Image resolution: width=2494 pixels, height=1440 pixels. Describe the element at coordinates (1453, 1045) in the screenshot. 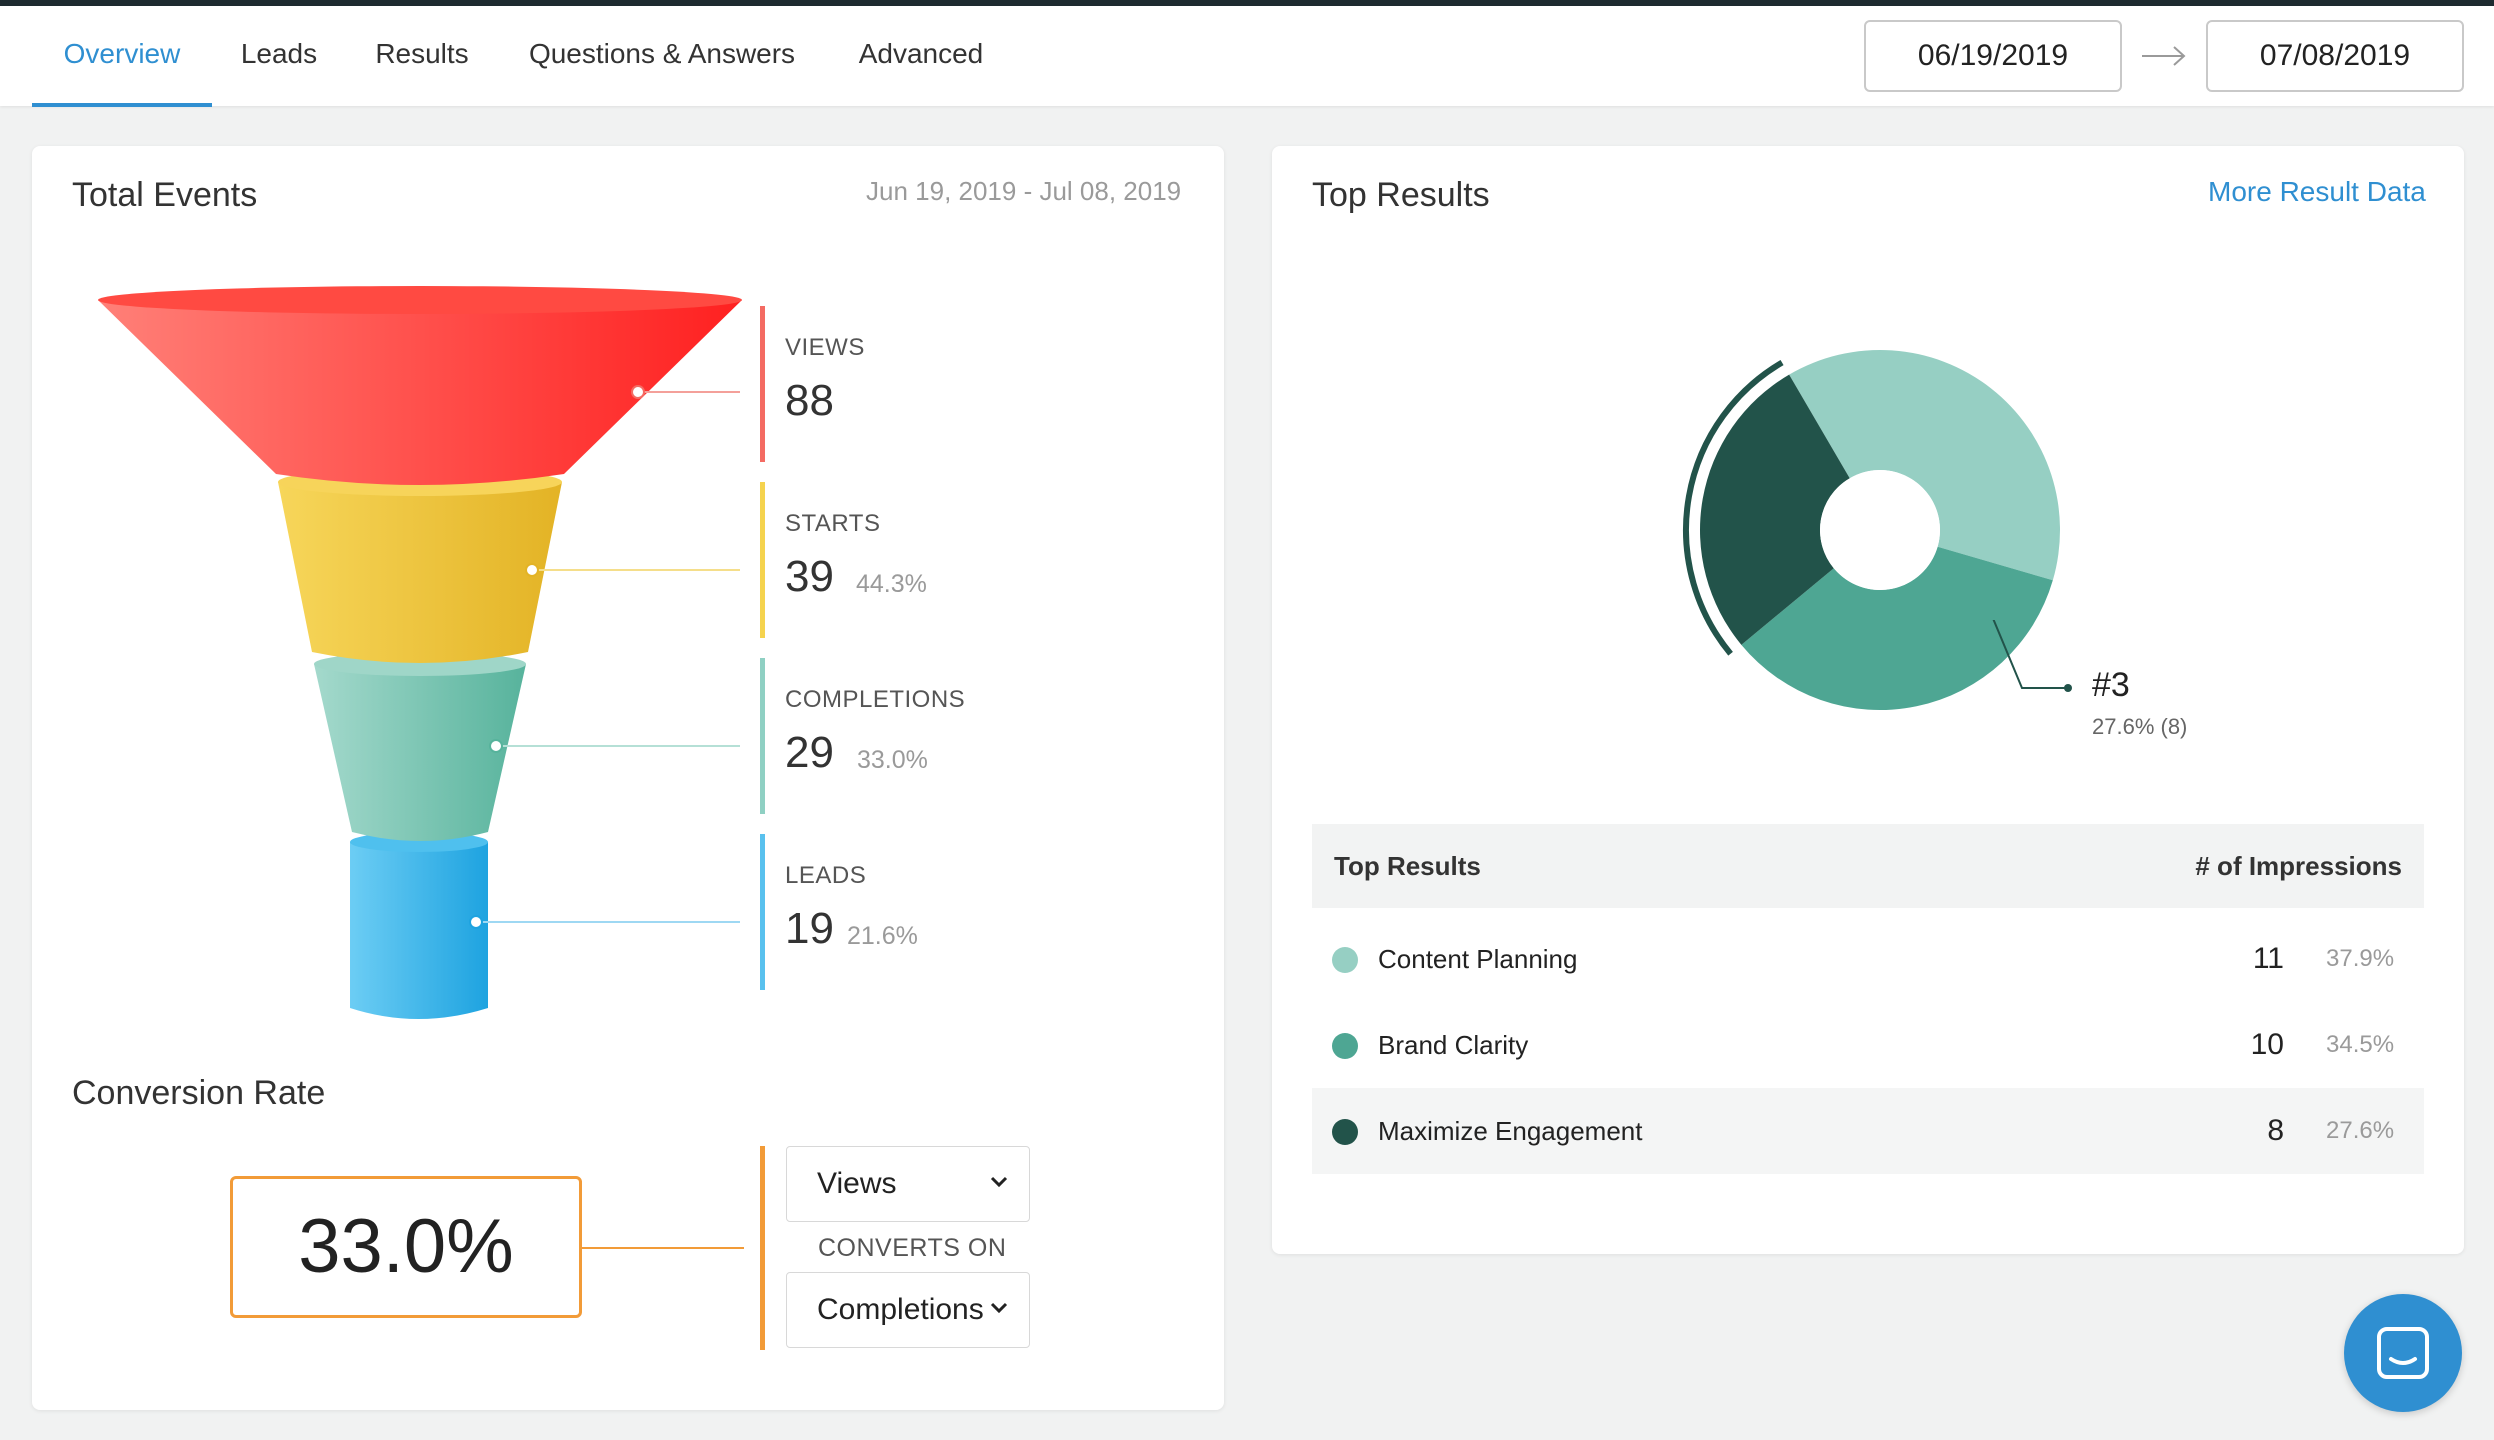

I see `result-name: Brand Clarity` at that location.